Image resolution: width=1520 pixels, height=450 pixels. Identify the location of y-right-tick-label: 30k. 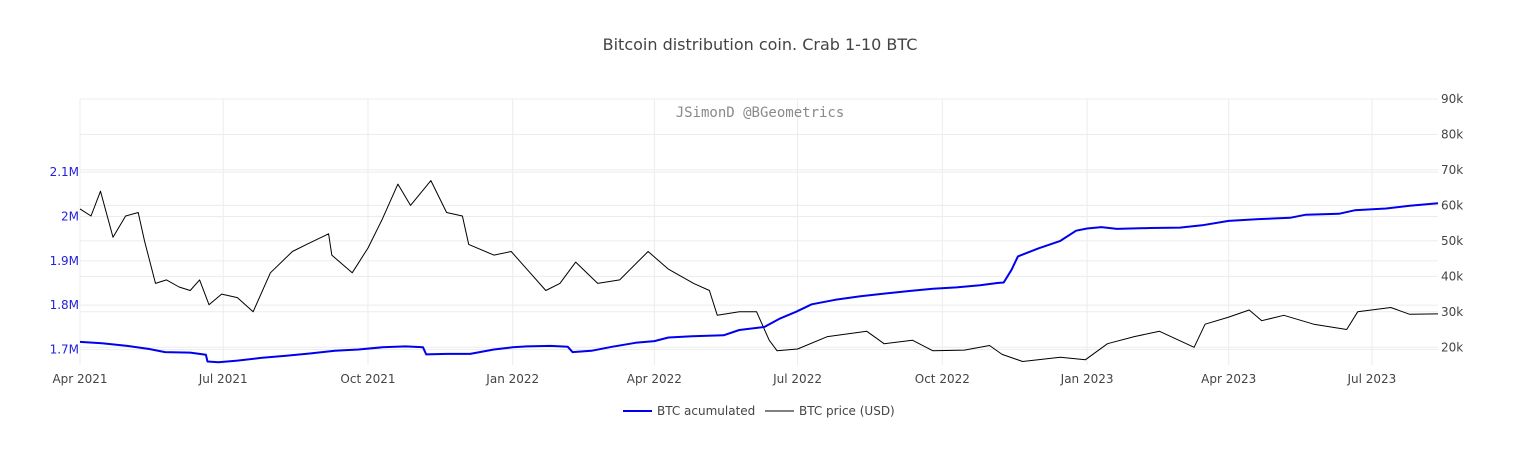
(1452, 312).